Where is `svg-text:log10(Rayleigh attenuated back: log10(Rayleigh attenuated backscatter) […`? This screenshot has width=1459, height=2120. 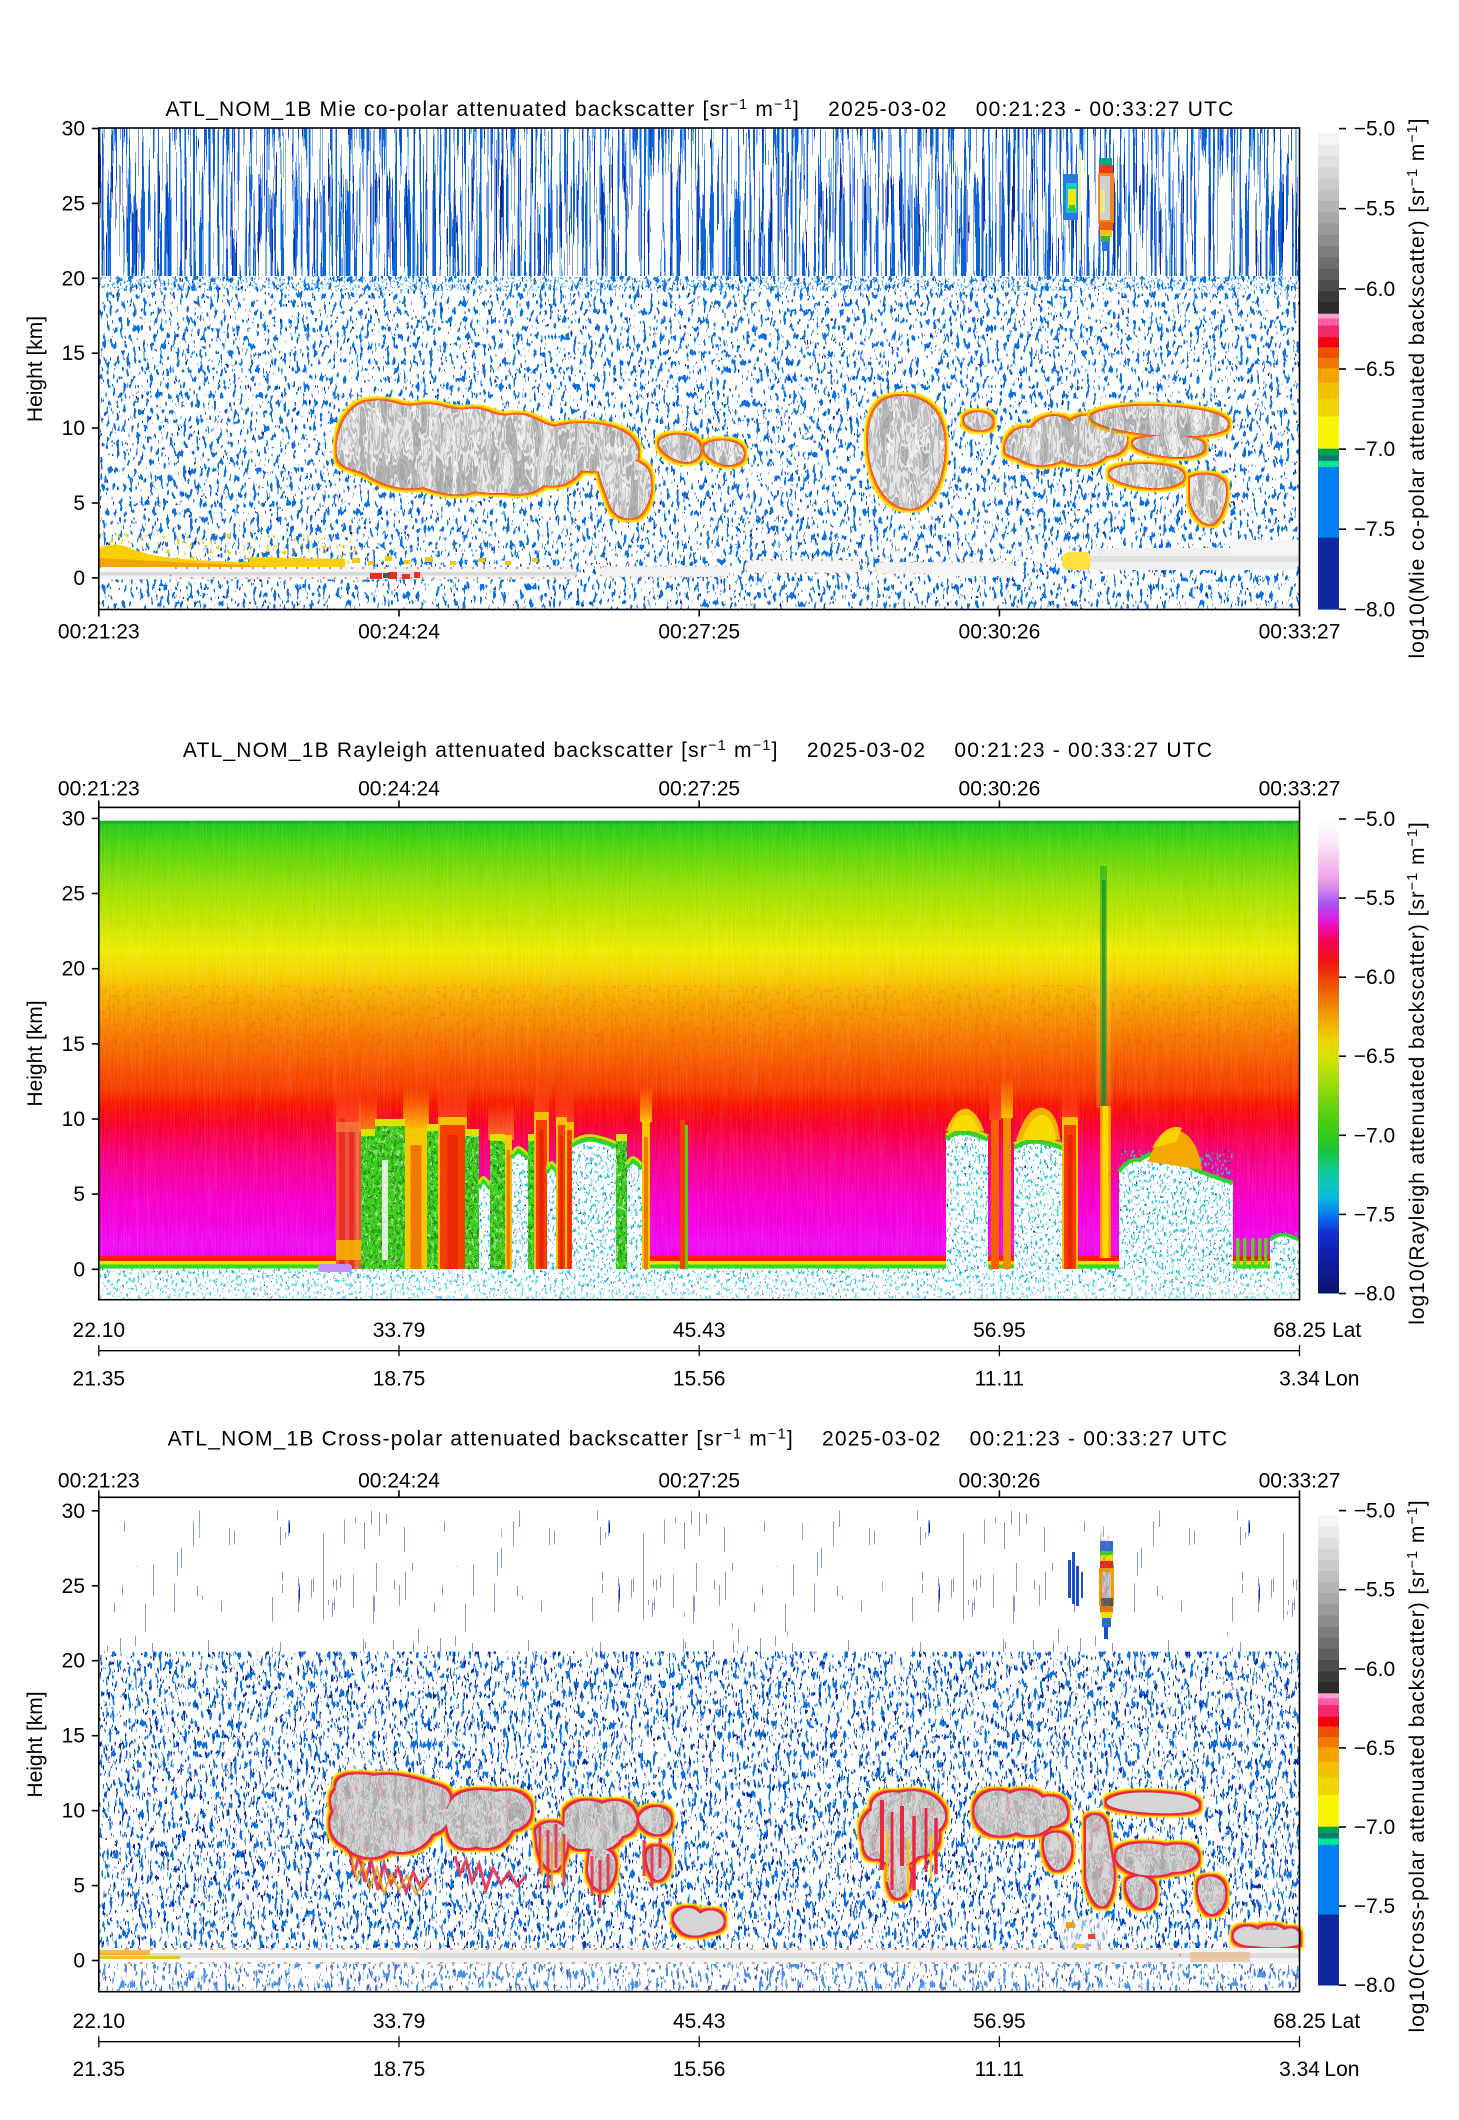
svg-text:log10(Rayleigh attenuated back: log10(Rayleigh attenuated backscatter) [… is located at coordinates (1417, 1072).